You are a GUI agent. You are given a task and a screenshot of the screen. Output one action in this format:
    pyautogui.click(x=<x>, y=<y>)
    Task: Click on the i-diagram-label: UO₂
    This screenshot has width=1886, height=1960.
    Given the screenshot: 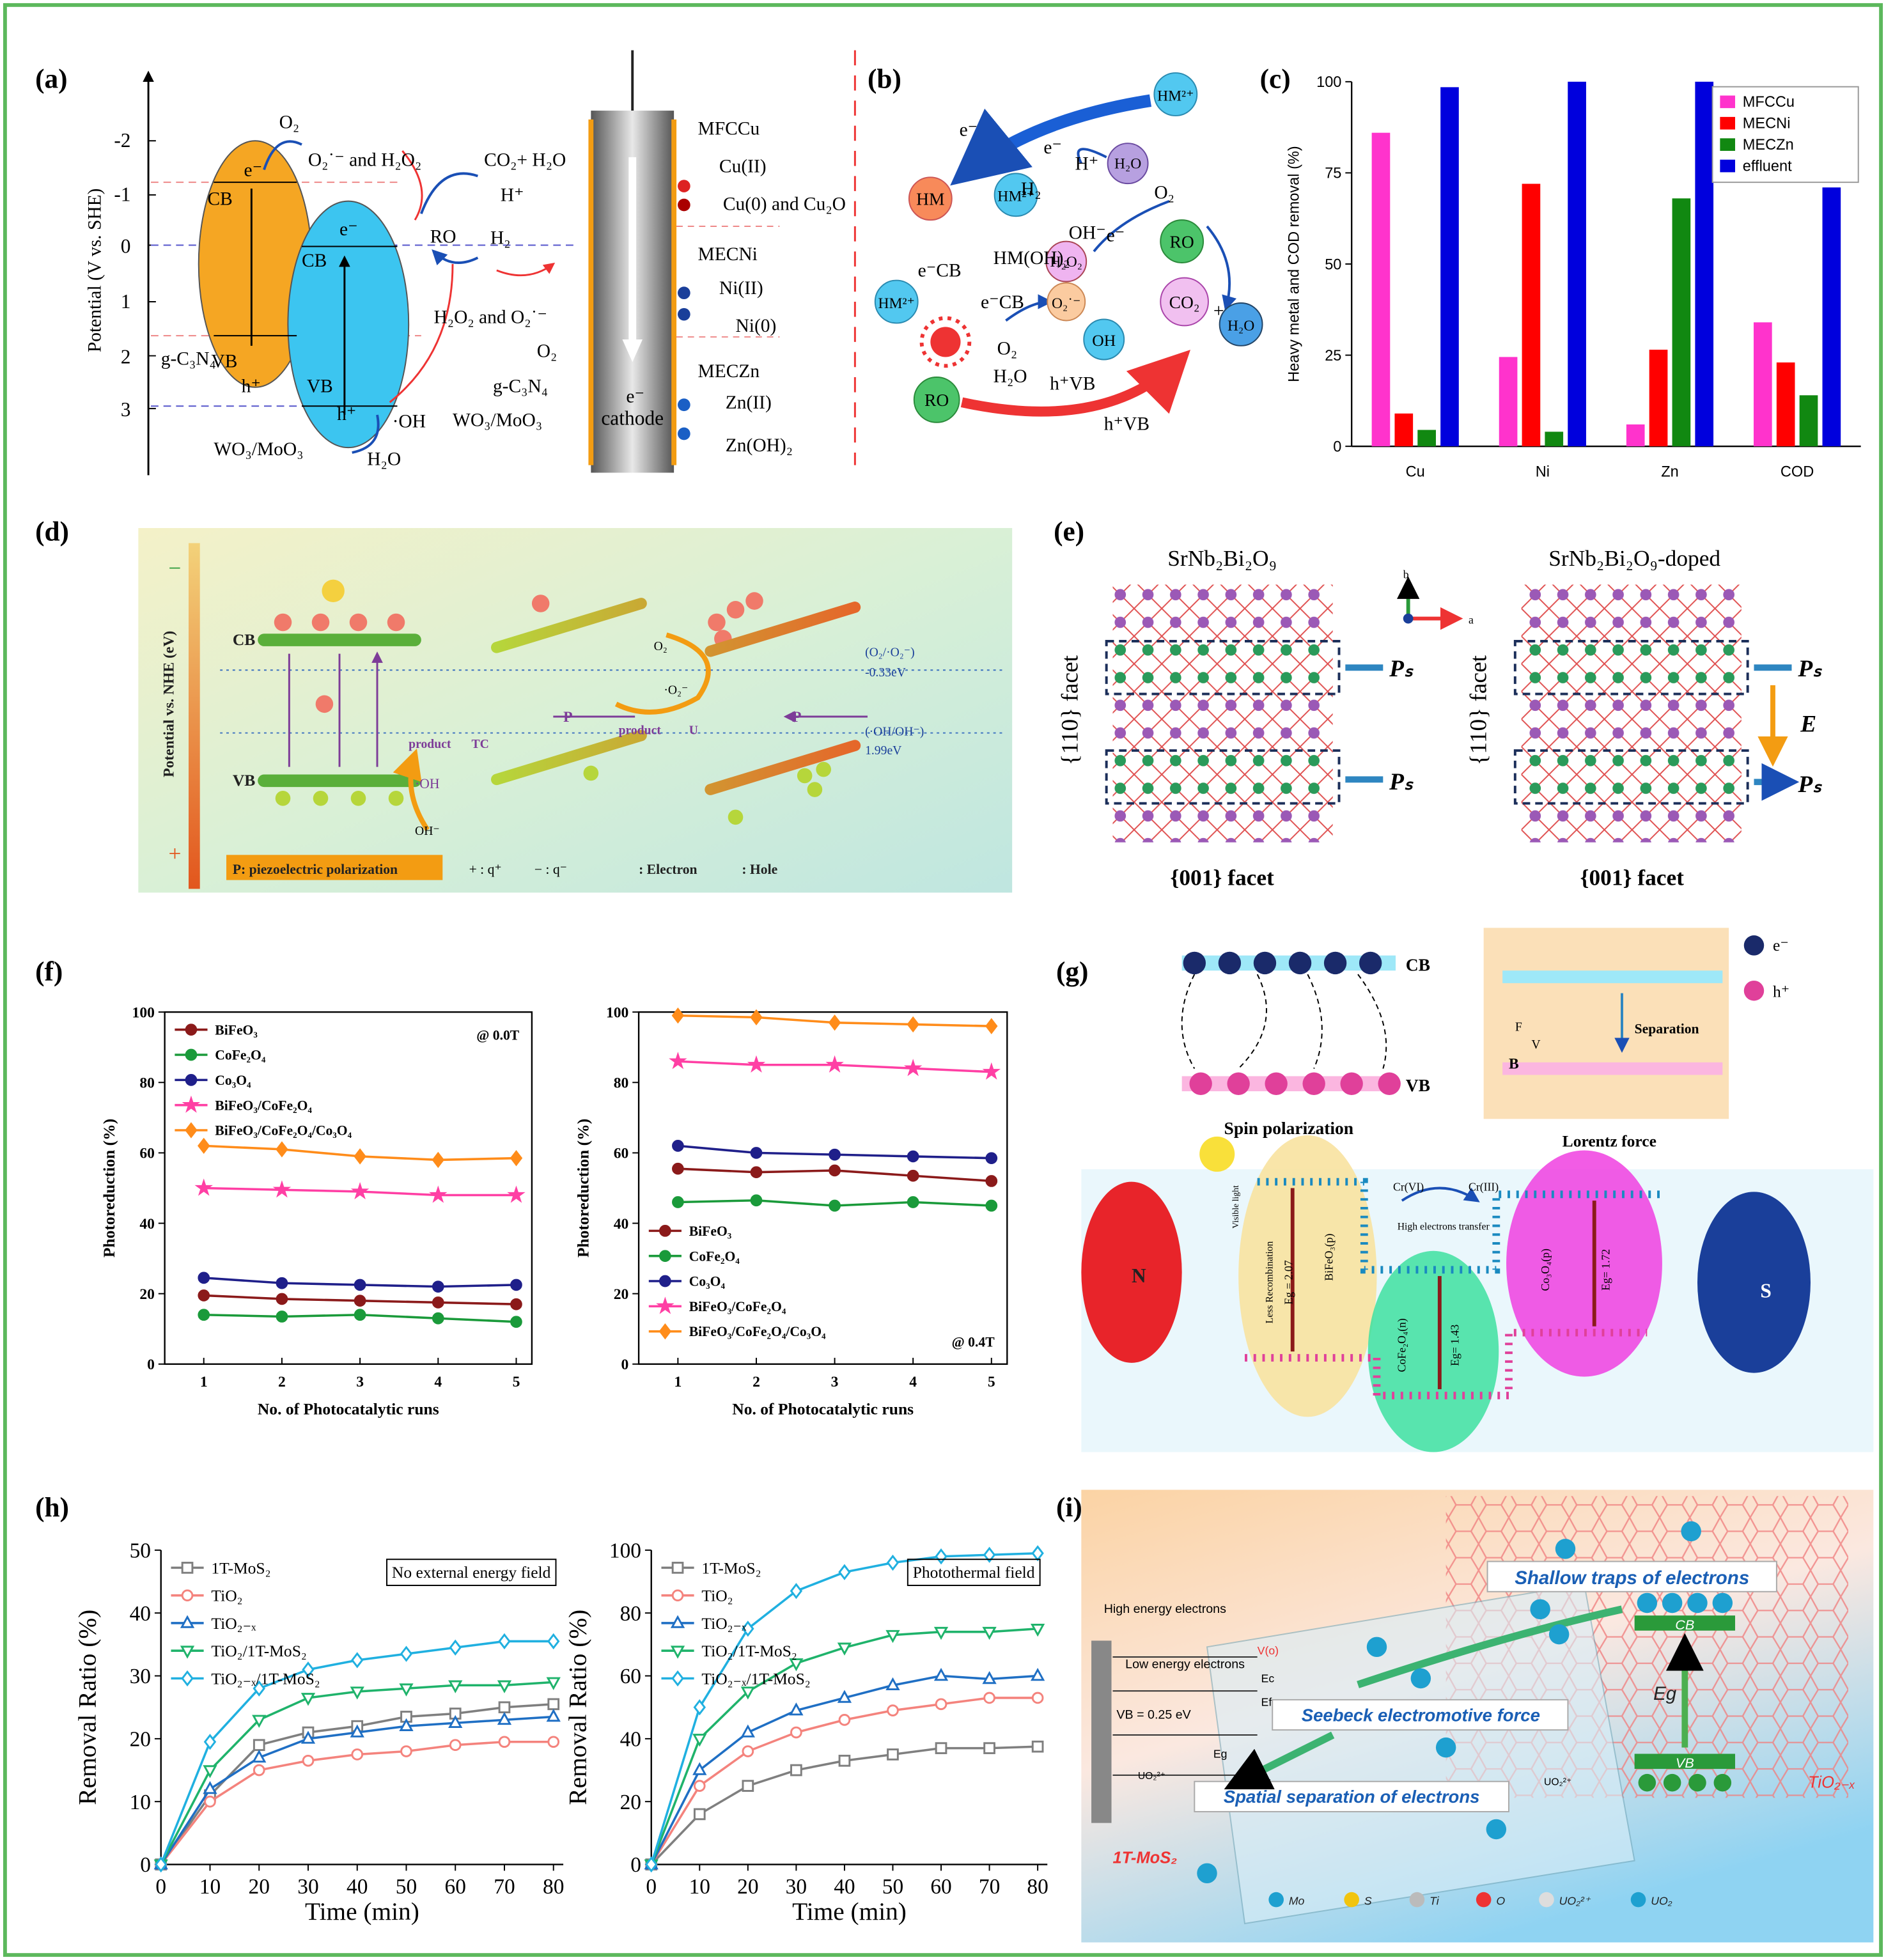 What is the action you would take?
    pyautogui.click(x=1662, y=1900)
    